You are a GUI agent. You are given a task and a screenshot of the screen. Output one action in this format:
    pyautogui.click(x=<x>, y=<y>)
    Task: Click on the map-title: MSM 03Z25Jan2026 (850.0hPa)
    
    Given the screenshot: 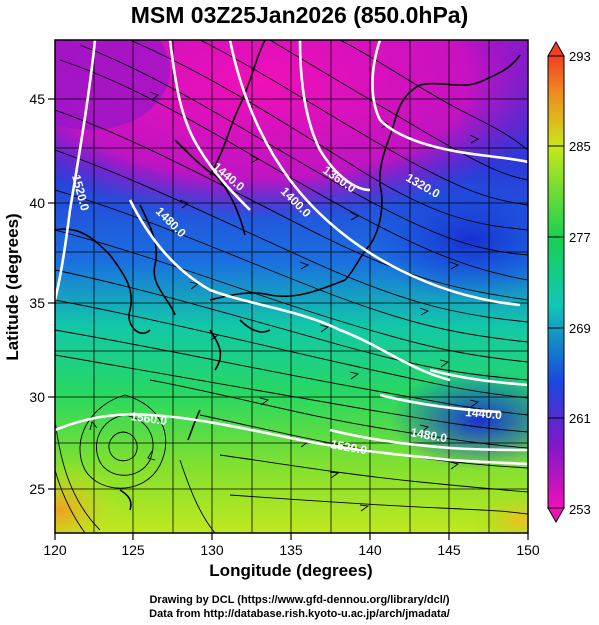 What is the action you would take?
    pyautogui.click(x=299, y=15)
    